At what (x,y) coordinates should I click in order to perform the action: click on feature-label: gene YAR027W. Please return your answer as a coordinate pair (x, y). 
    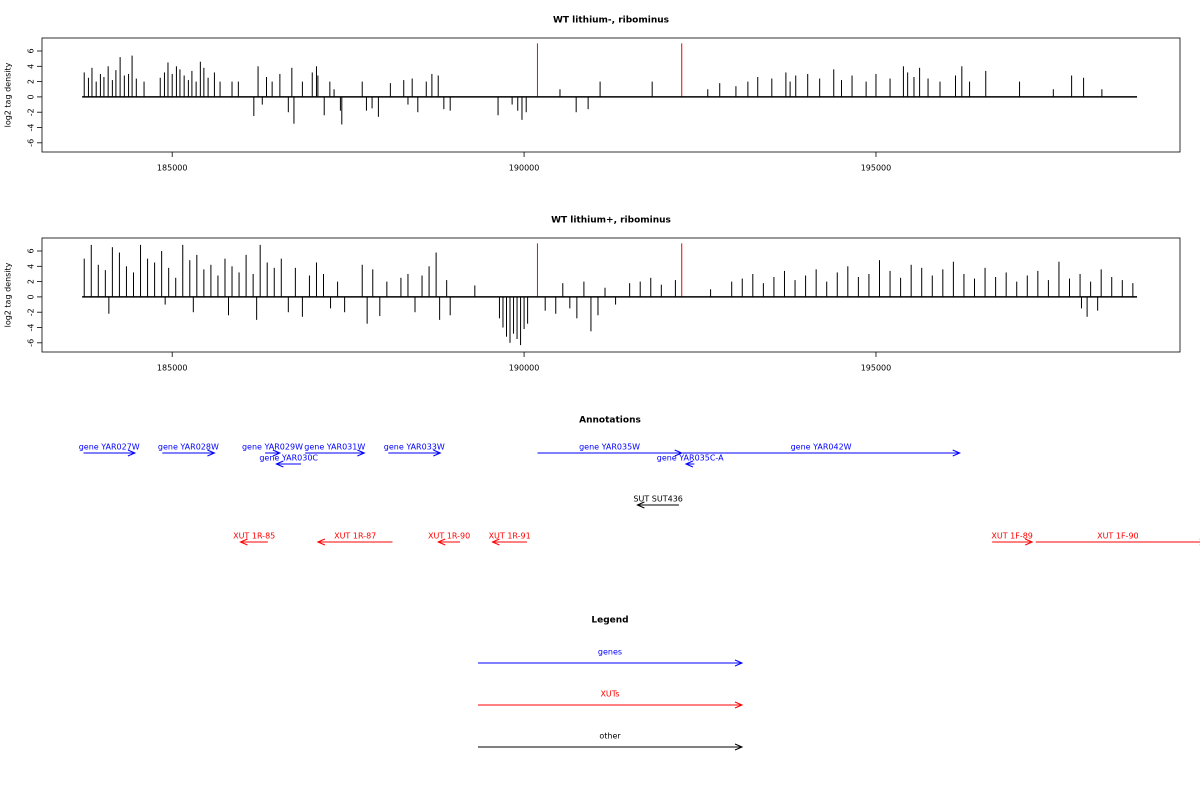
    Looking at the image, I should click on (109, 447).